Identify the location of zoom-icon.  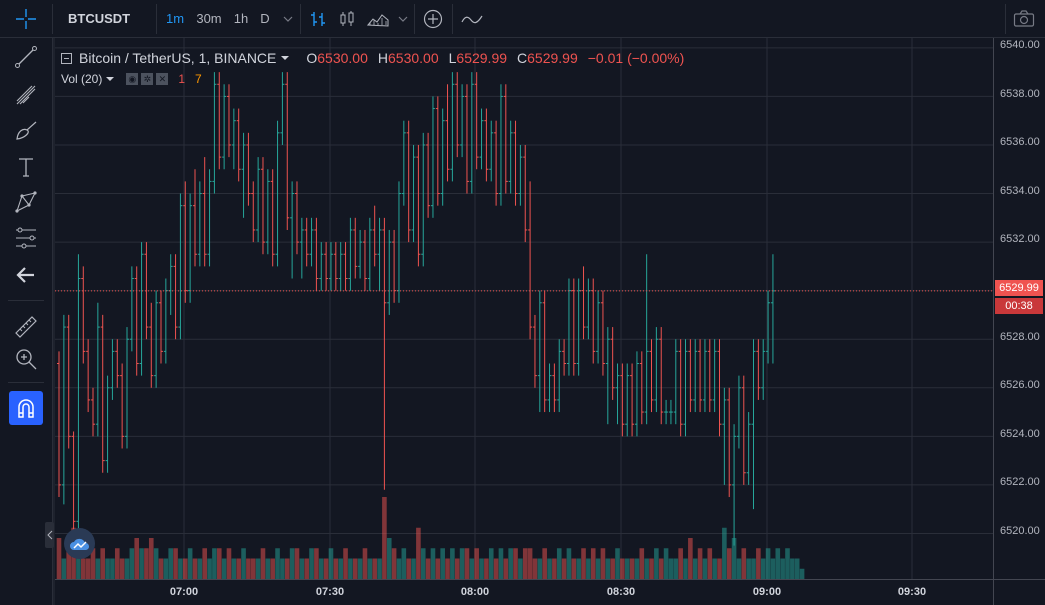
(26, 359).